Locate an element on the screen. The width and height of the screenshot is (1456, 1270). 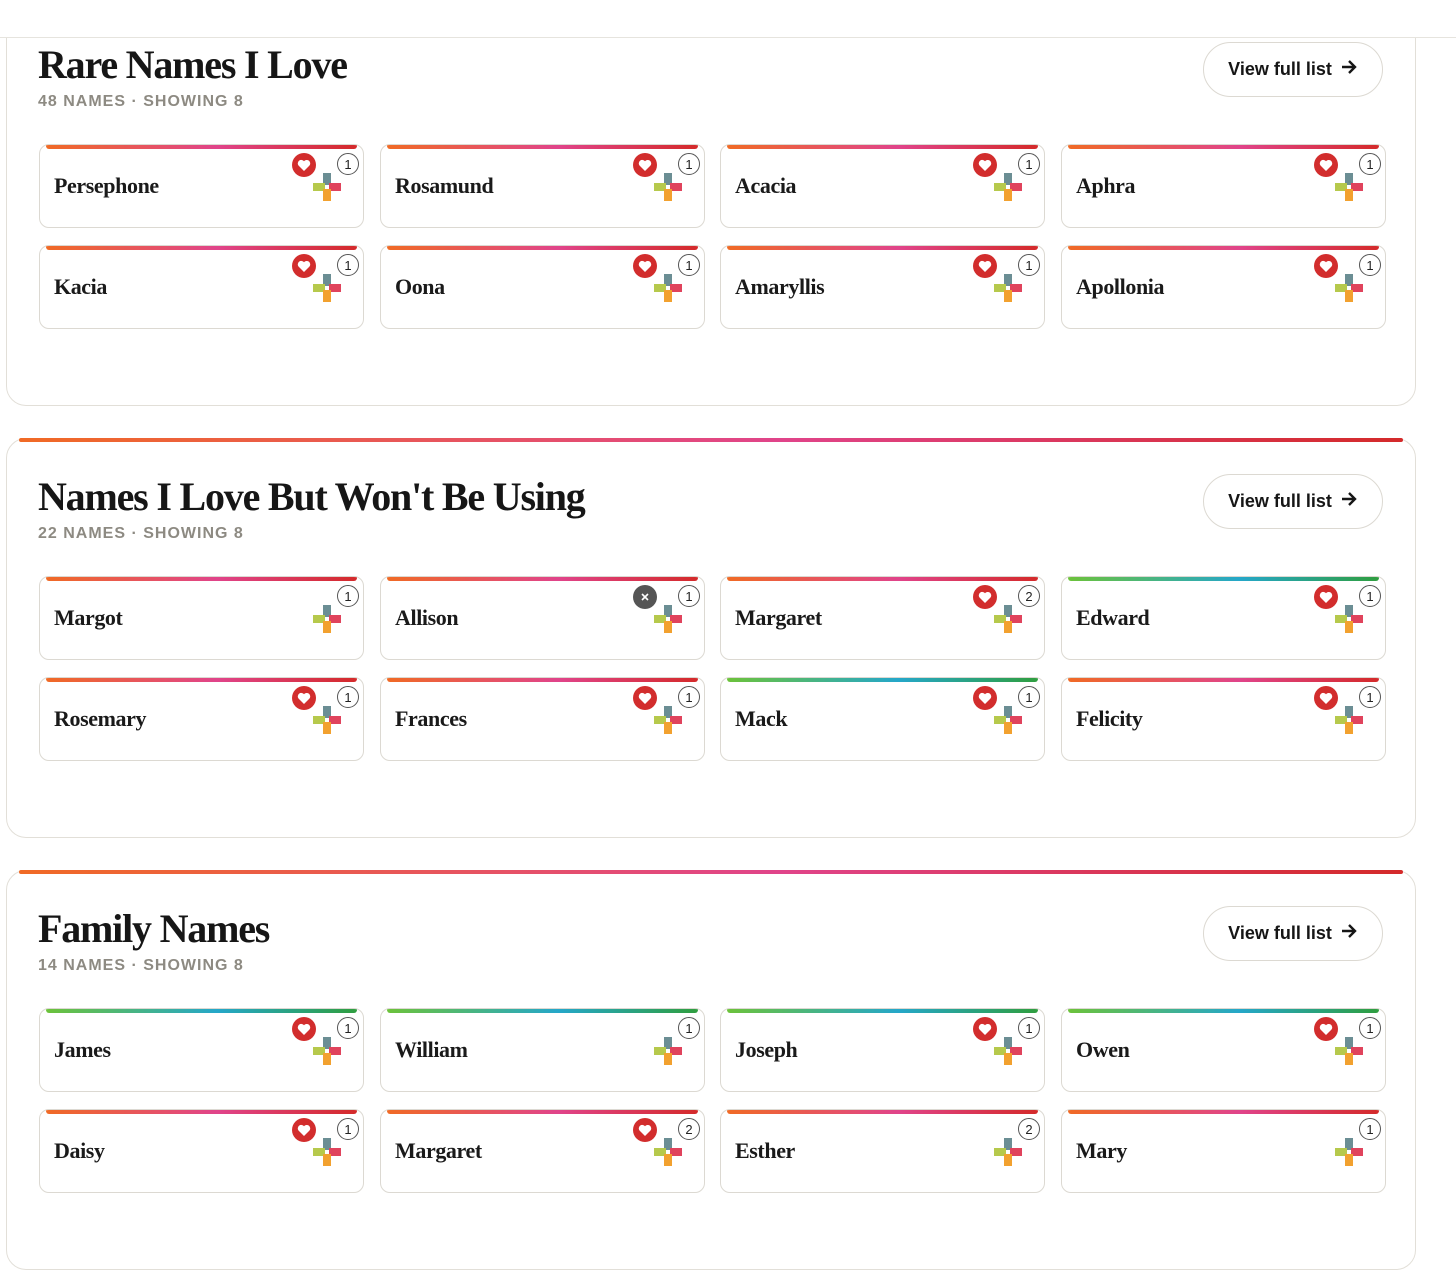
top-bar is located at coordinates (728, 19).